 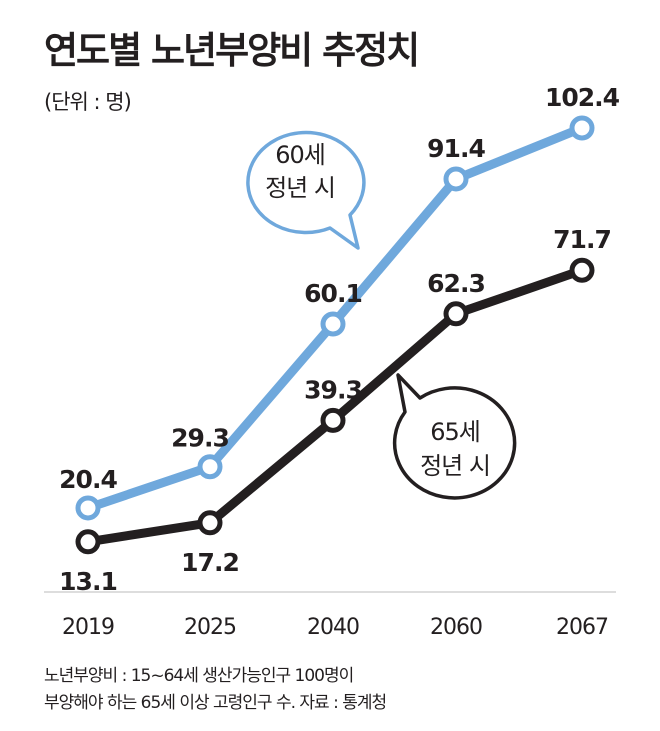 What do you see at coordinates (88, 627) in the screenshot?
I see `x-tick-2019: 2019` at bounding box center [88, 627].